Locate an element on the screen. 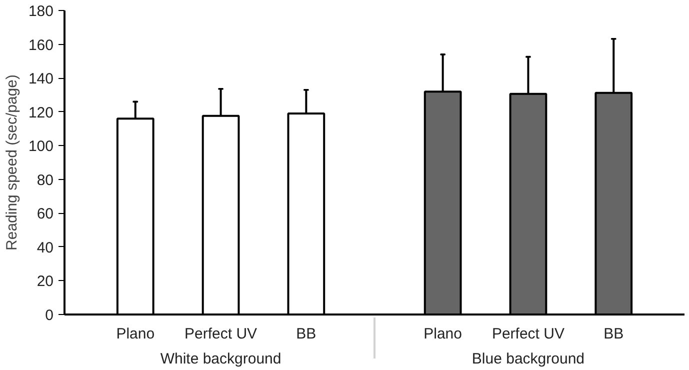  text: Blue background is located at coordinates (528, 359).